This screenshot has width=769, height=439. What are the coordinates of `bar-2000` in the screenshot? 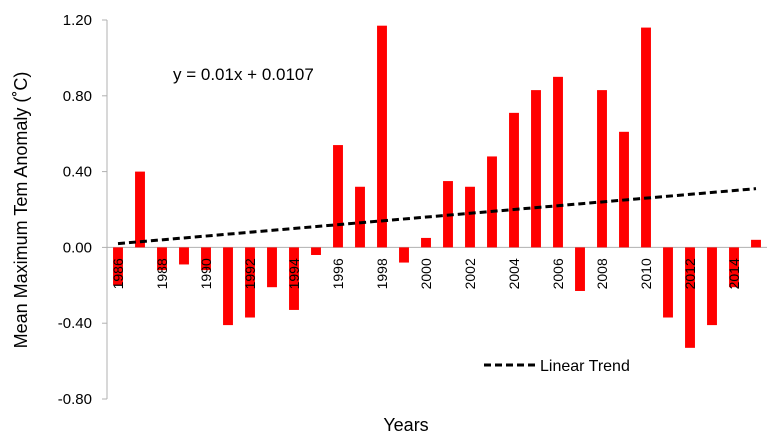 It's located at (426, 242).